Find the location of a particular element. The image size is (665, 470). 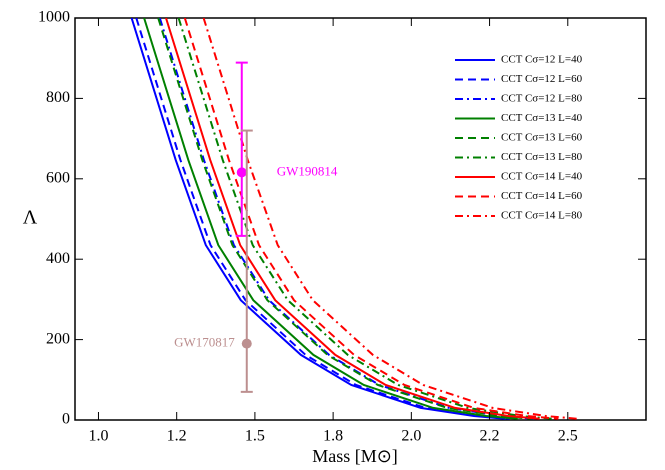

x-tick-label: 1.2 is located at coordinates (177, 436).